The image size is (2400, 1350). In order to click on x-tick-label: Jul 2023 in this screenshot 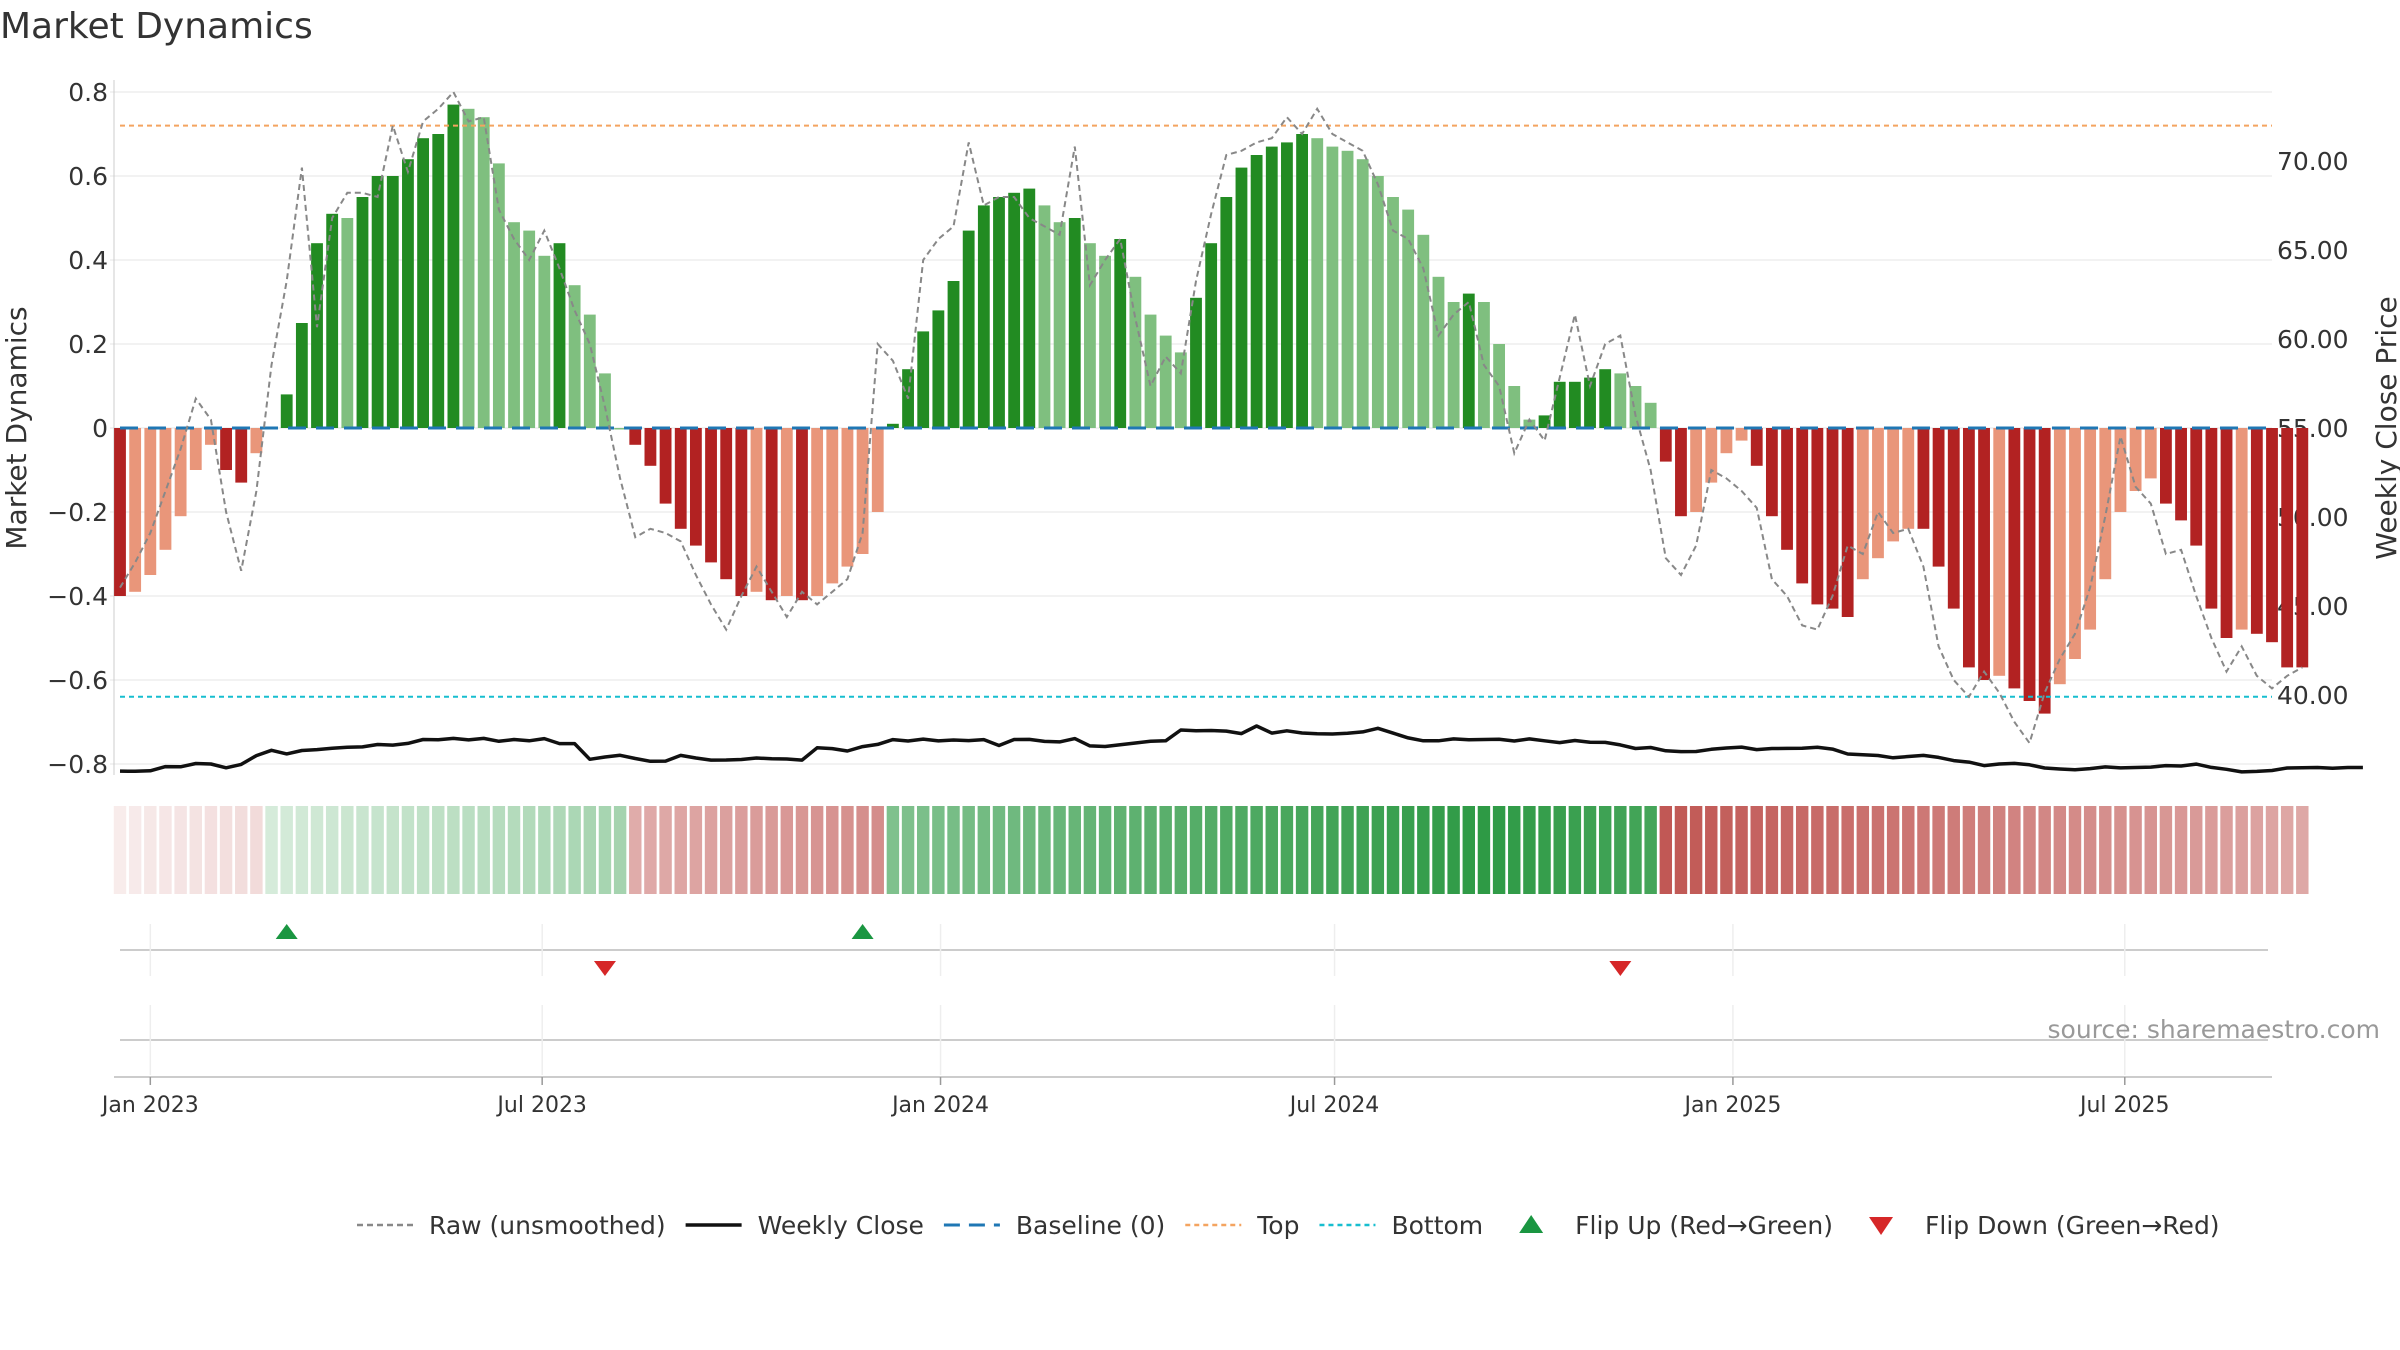, I will do `click(541, 1105)`.